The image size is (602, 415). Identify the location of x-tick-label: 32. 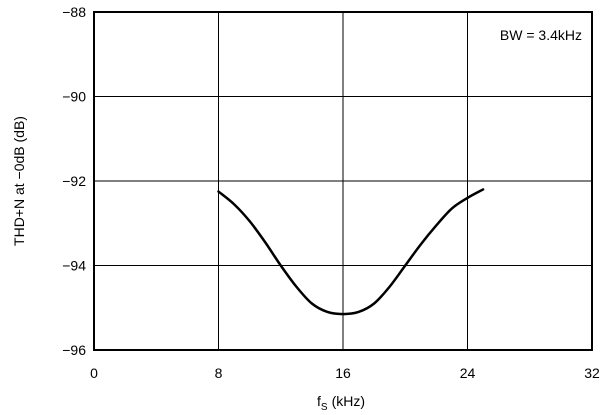
(592, 373).